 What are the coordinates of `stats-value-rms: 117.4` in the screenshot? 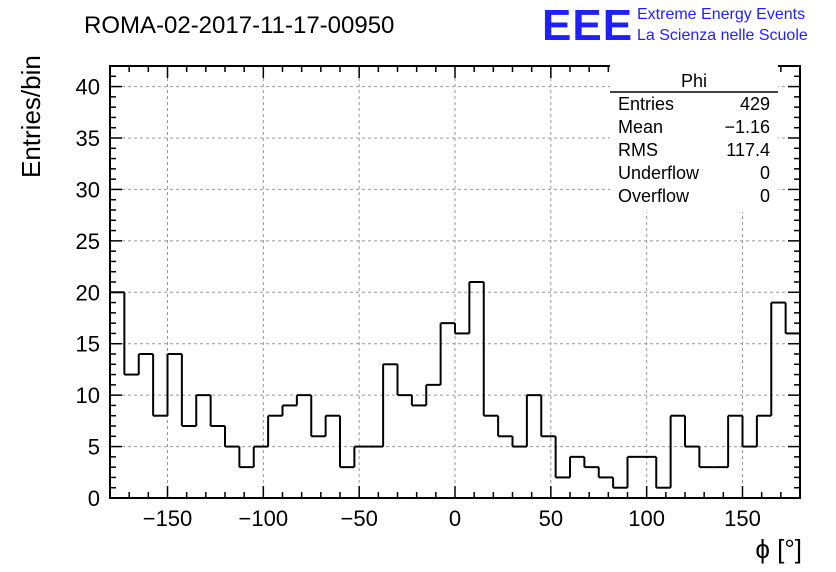 It's located at (748, 150).